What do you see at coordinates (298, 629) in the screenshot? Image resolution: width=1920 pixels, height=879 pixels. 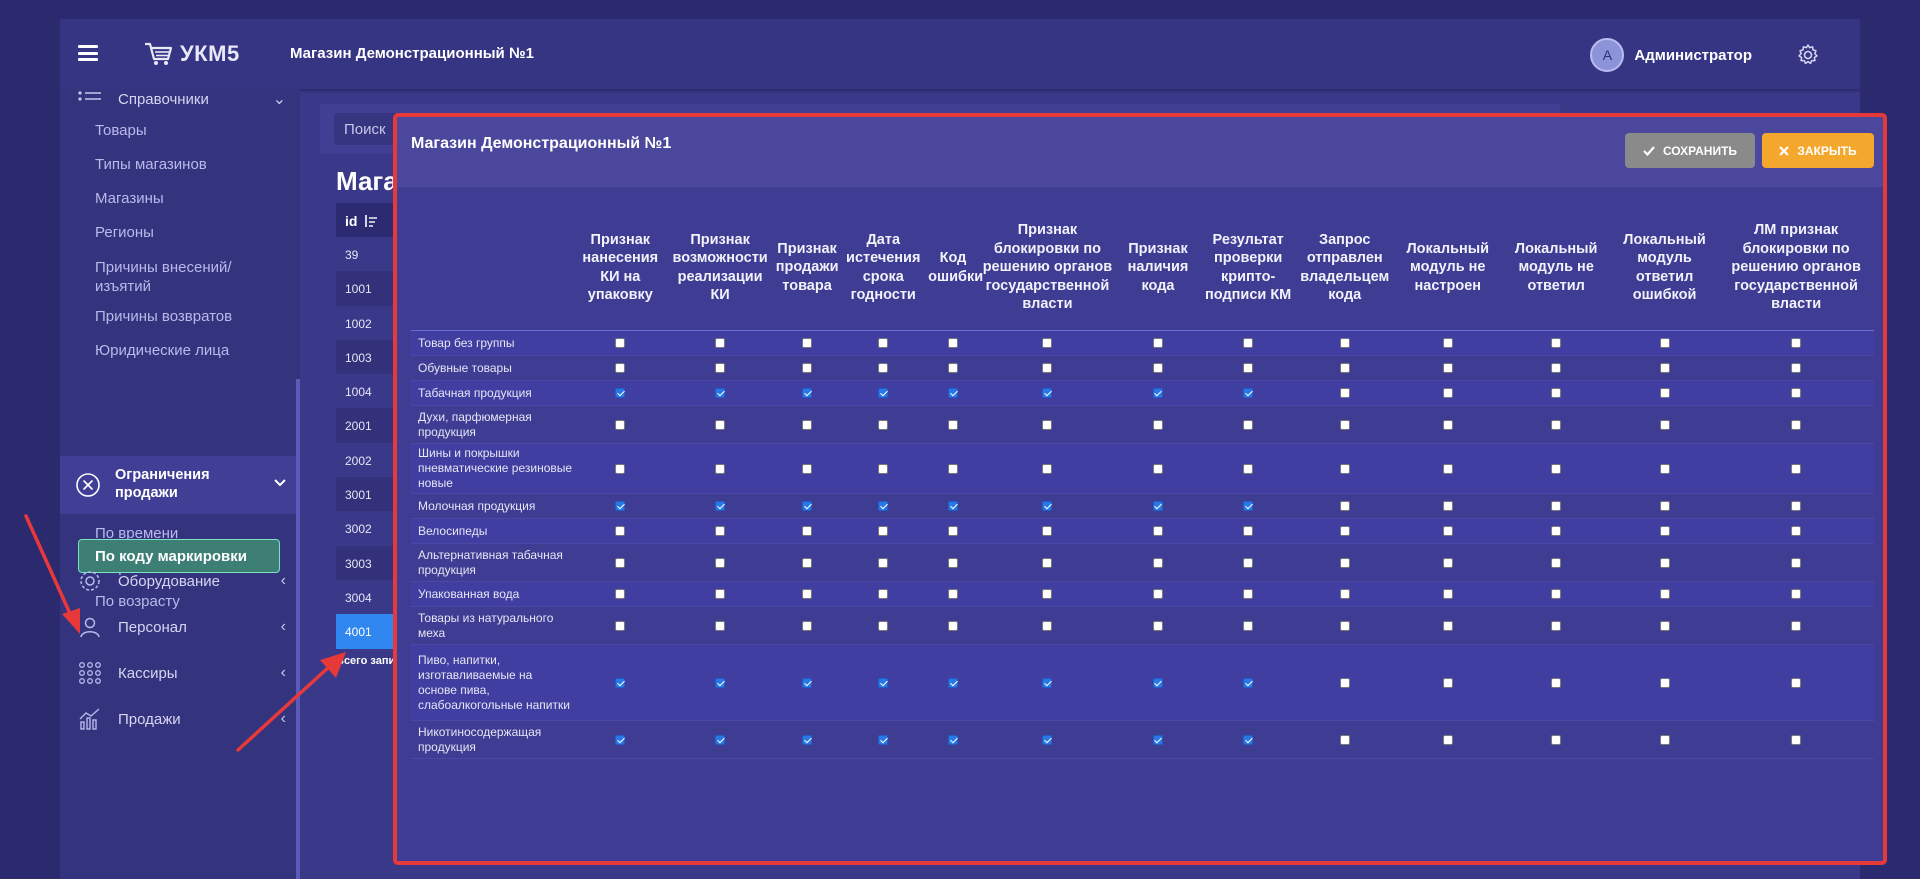 I see `sidebar-scrollbar` at bounding box center [298, 629].